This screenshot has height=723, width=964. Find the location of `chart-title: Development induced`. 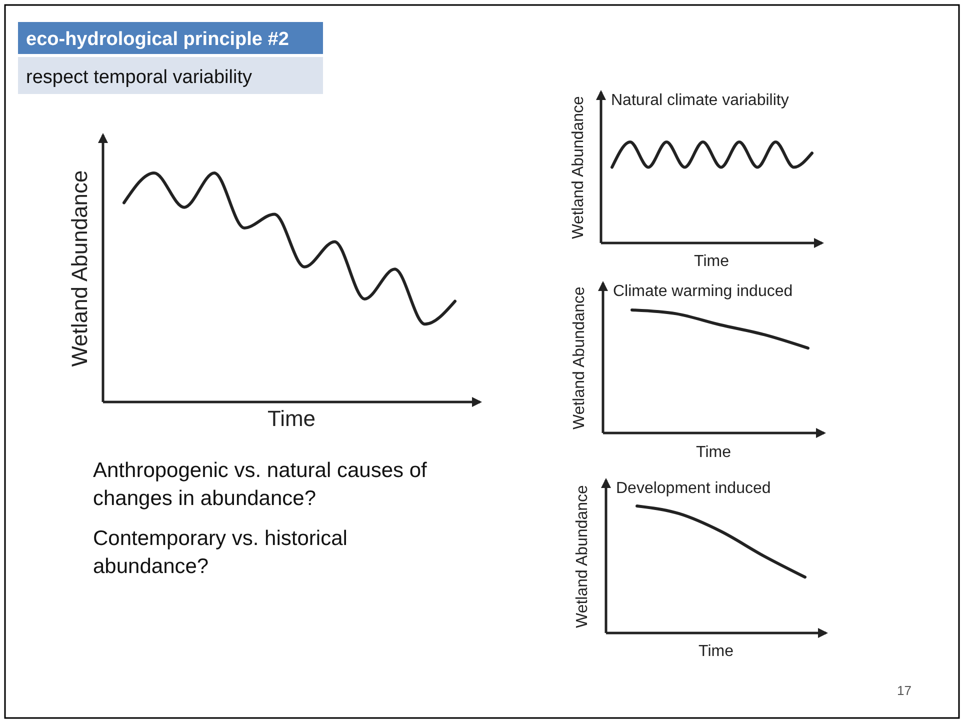

chart-title: Development induced is located at coordinates (693, 488).